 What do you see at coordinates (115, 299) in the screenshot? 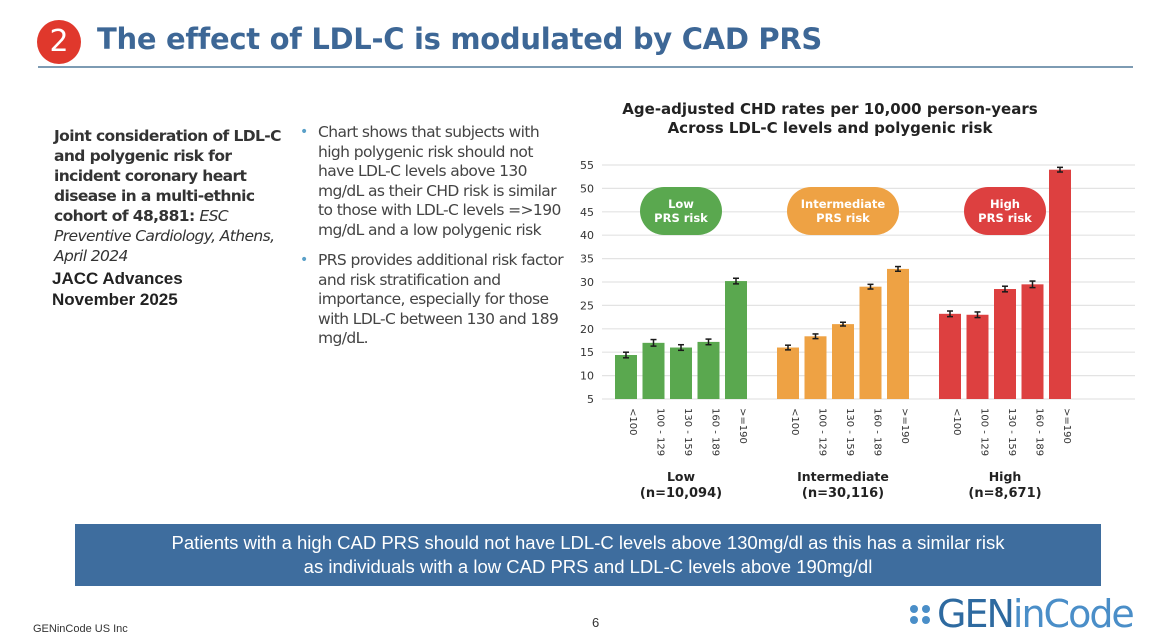
I see `journal-date: November 2025` at bounding box center [115, 299].